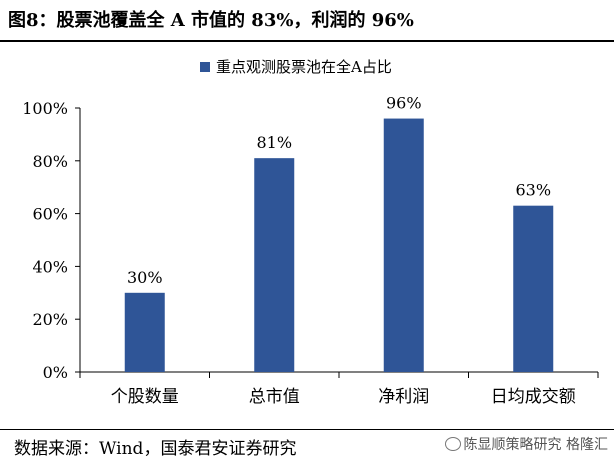 The width and height of the screenshot is (614, 465). What do you see at coordinates (307, 429) in the screenshot?
I see `source-divider` at bounding box center [307, 429].